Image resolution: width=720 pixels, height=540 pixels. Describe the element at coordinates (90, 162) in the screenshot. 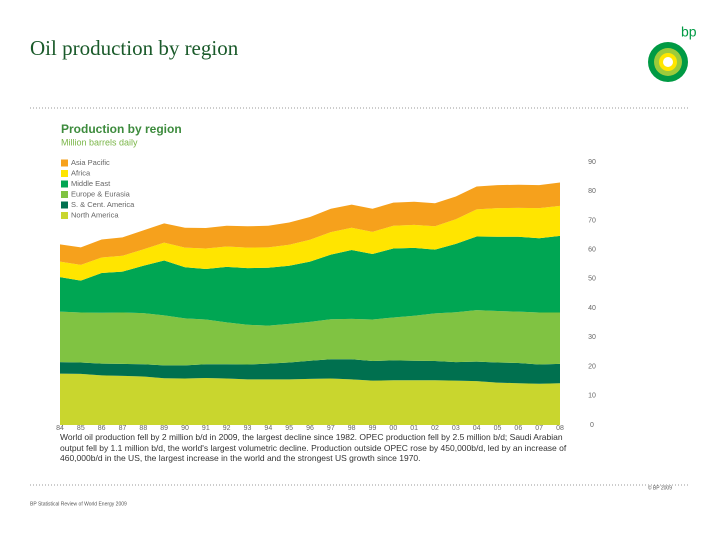

I see `legend-label: Asia Pacific` at that location.